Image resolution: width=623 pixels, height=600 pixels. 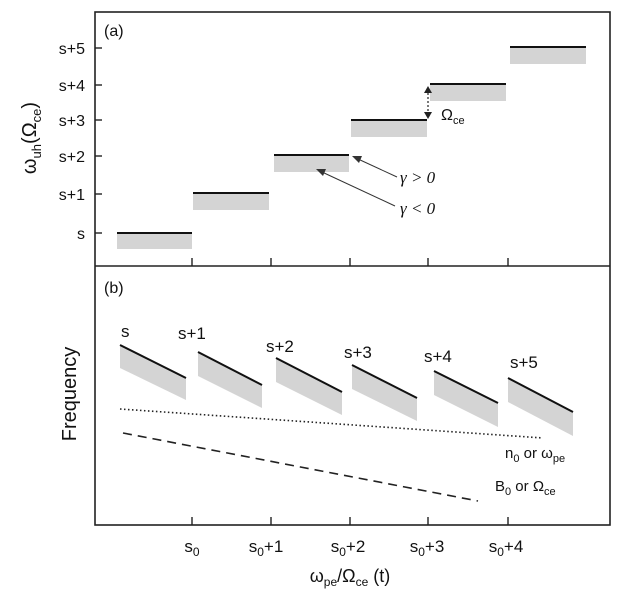 What do you see at coordinates (346, 390) in the screenshot?
I see `panel-b-bands` at bounding box center [346, 390].